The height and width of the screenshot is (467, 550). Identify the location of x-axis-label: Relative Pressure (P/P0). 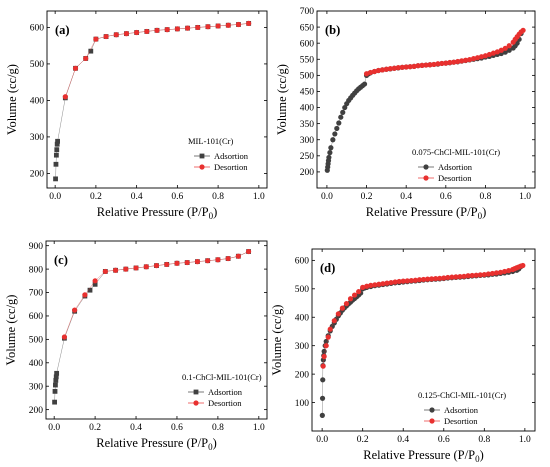
(423, 456).